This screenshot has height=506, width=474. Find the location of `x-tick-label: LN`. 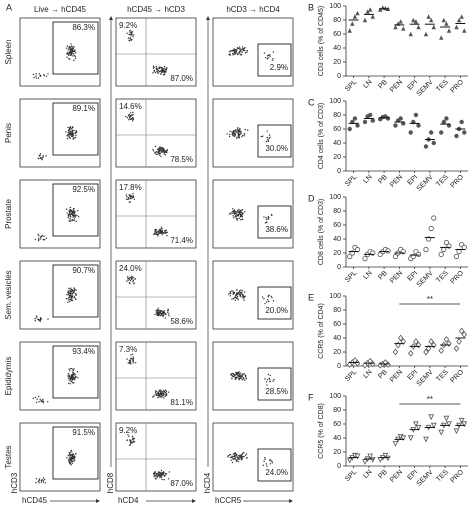

x-tick-label: LN is located at coordinates (367, 374).